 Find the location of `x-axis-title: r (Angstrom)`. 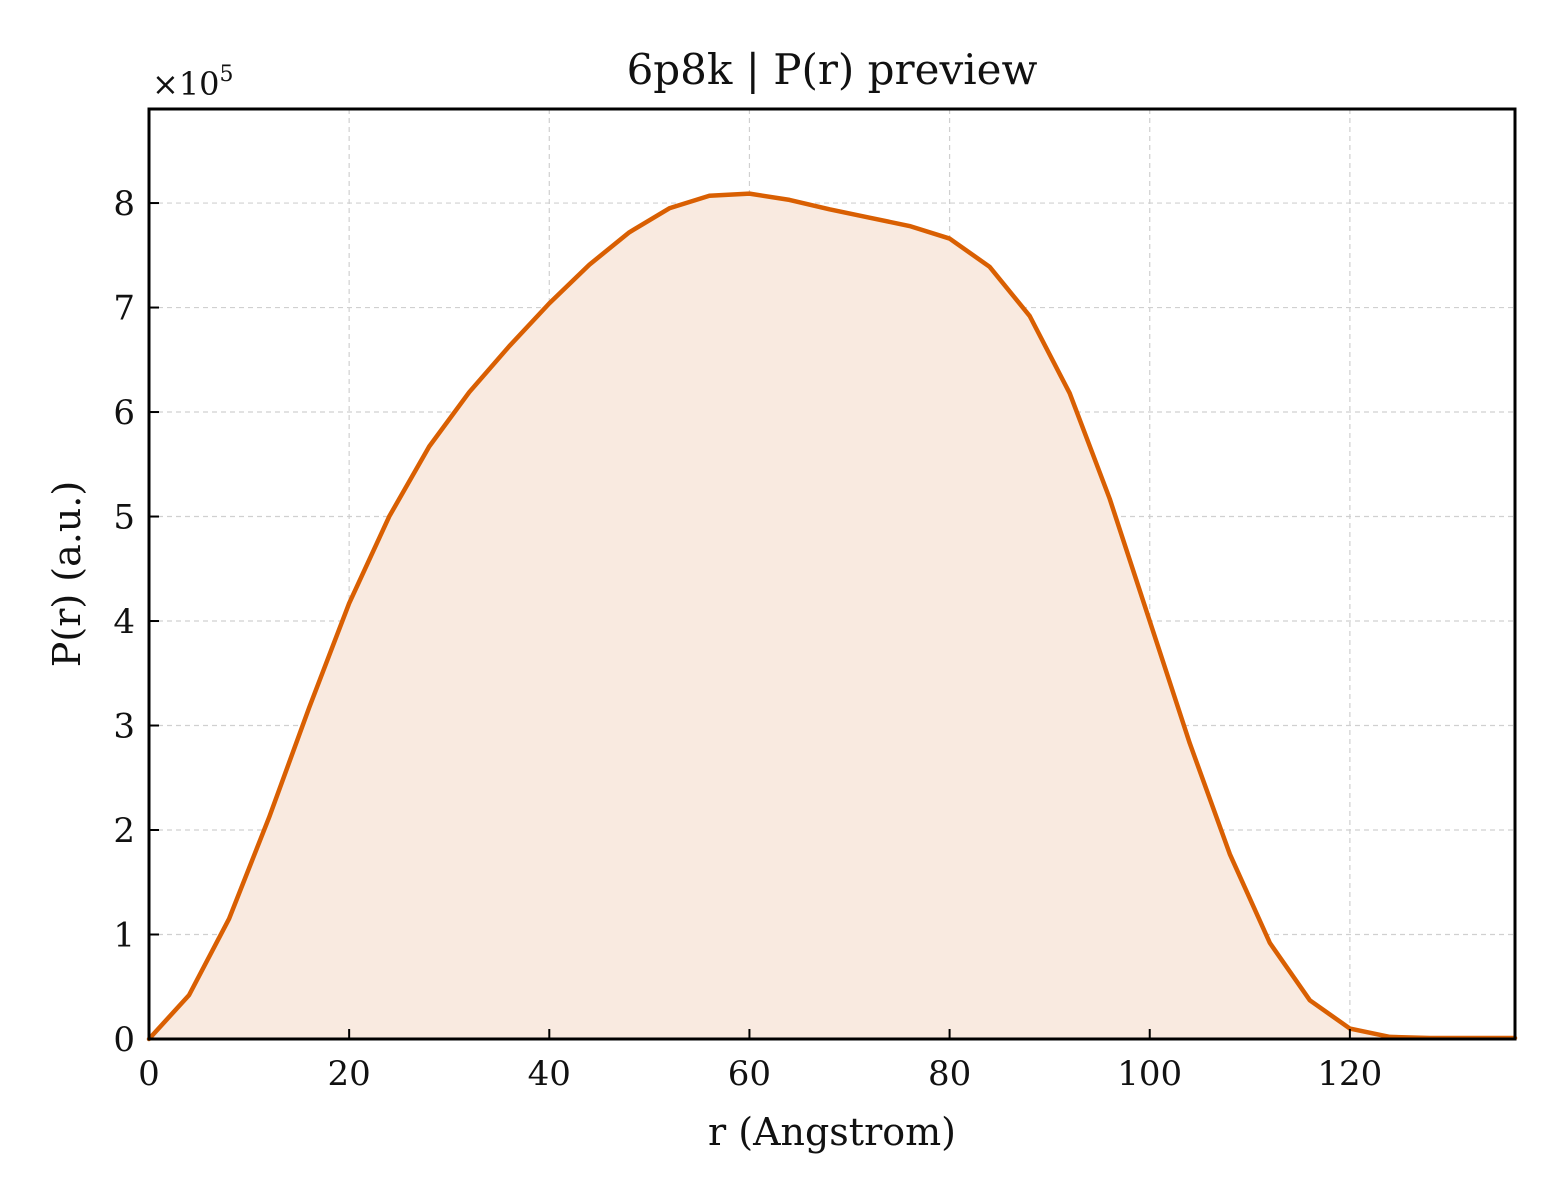

x-axis-title: r (Angstrom) is located at coordinates (832, 1132).